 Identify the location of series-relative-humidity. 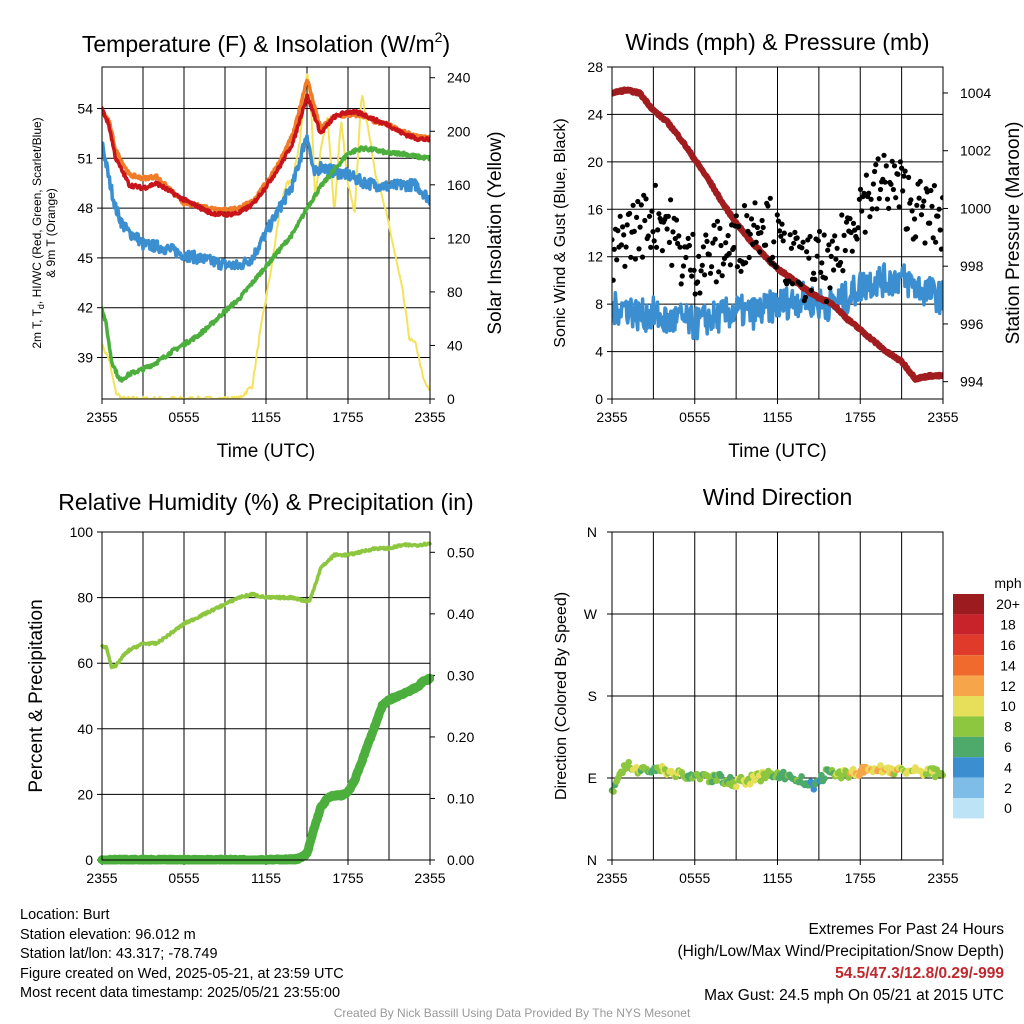
(266, 605).